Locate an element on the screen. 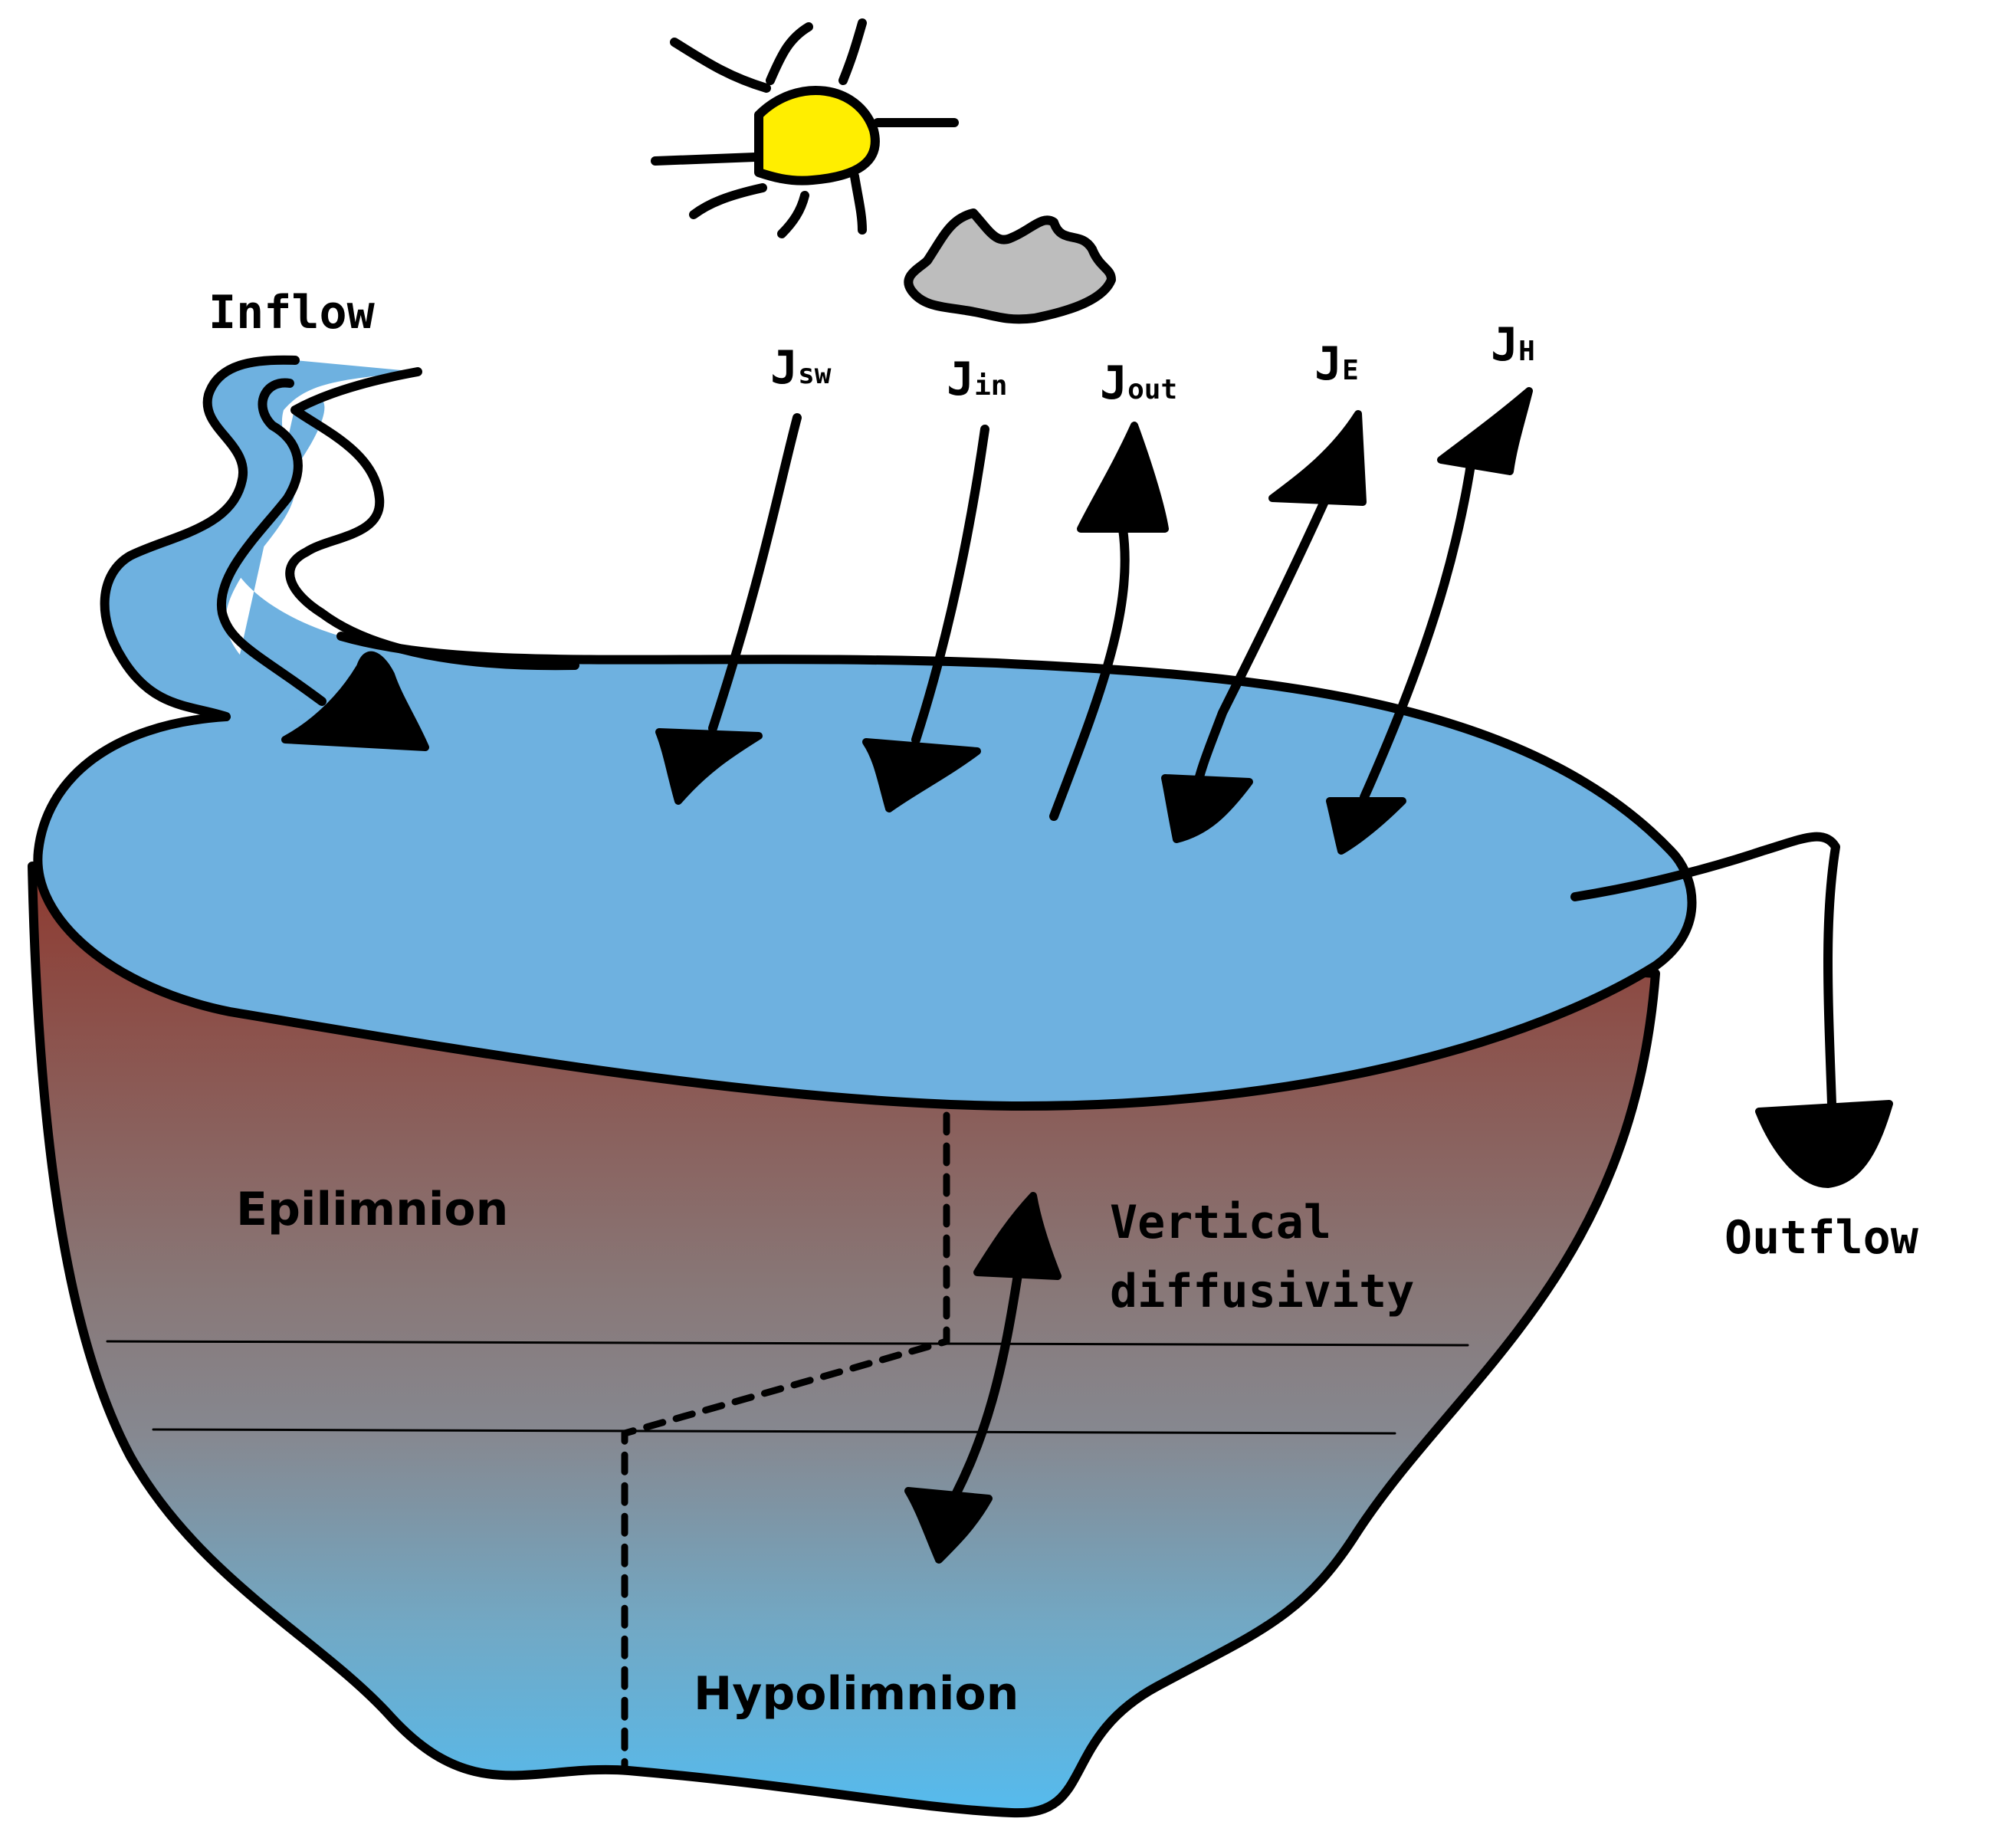  cloud-icon is located at coordinates (1010, 266).